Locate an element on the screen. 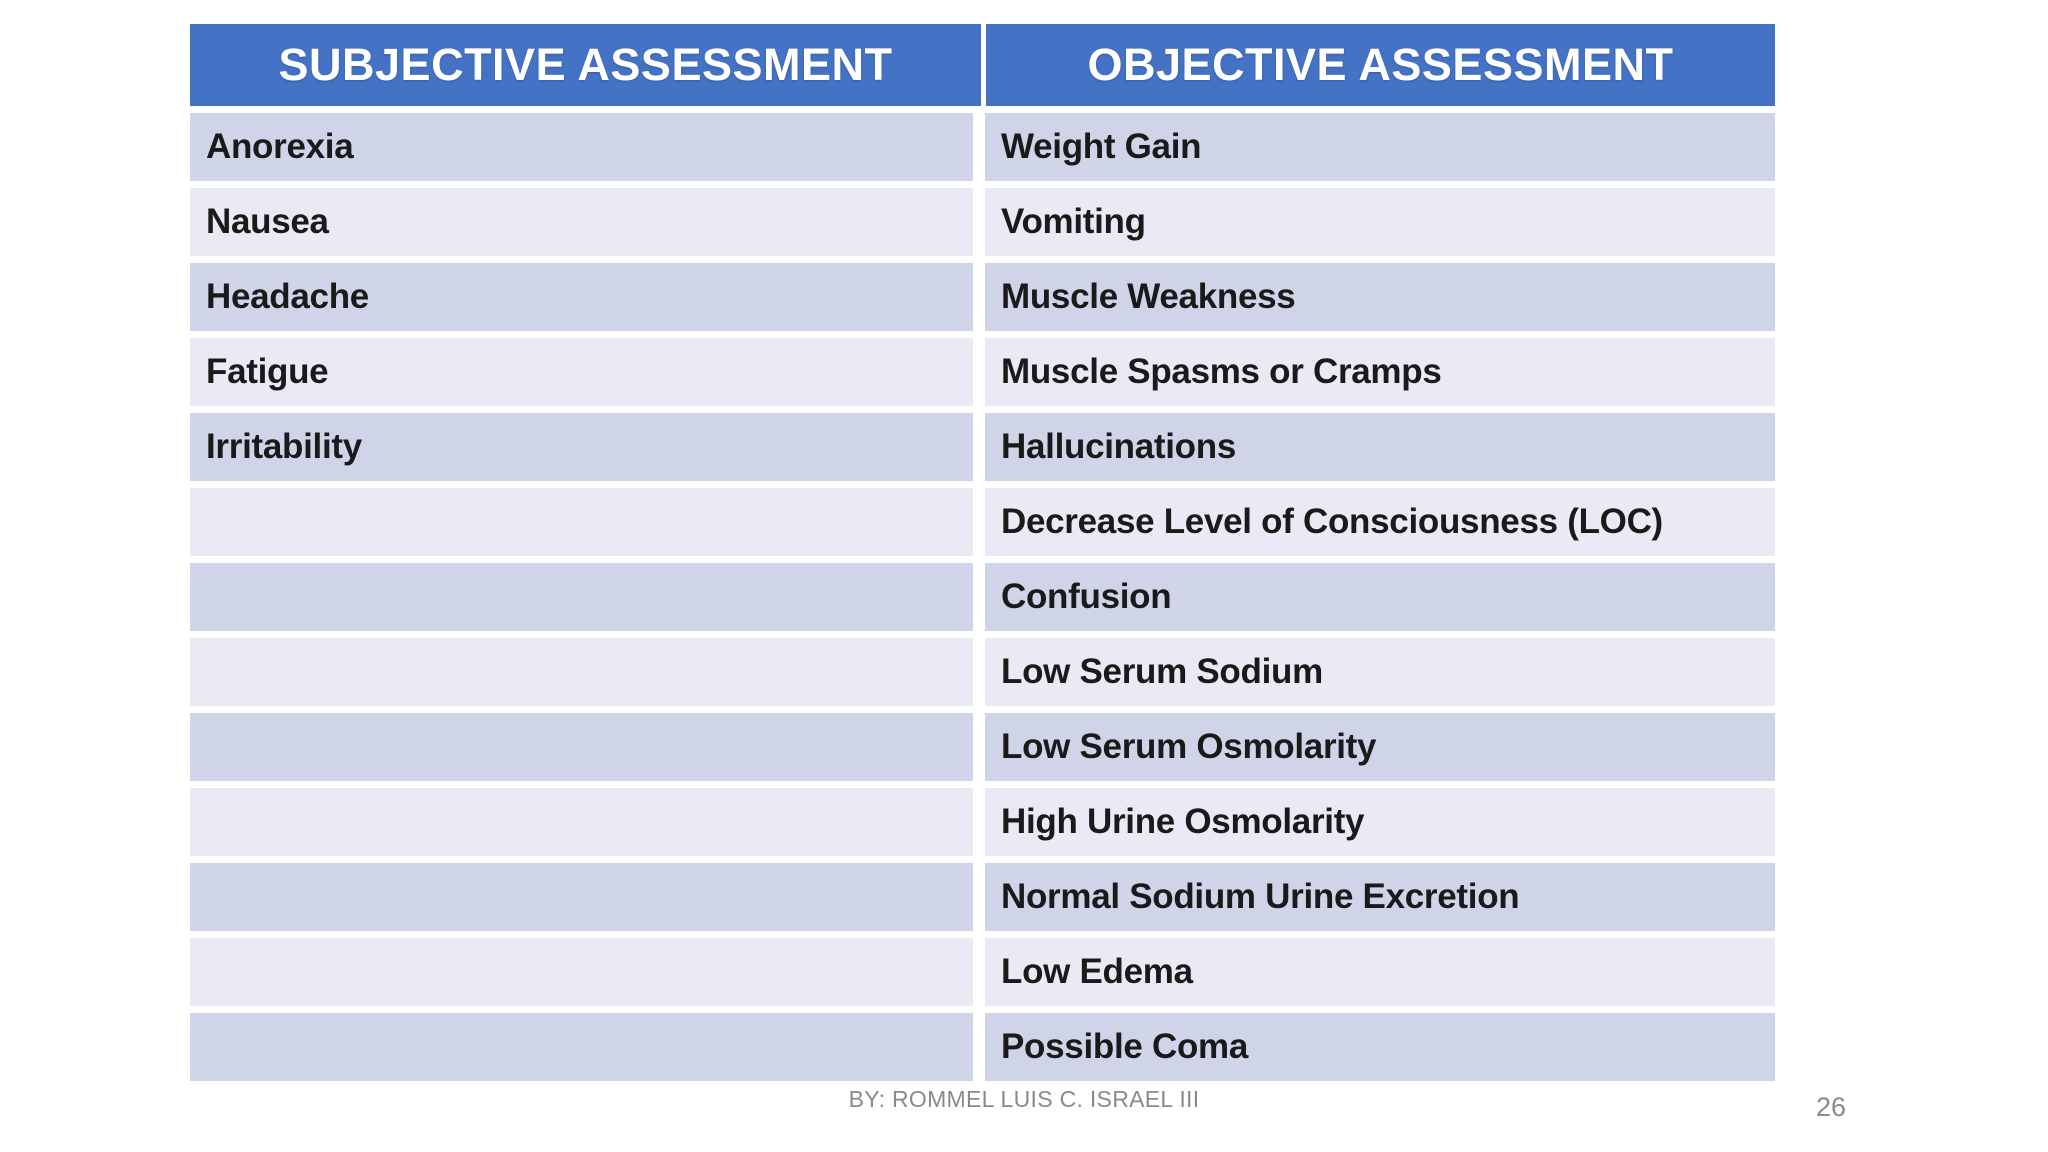 The width and height of the screenshot is (2048, 1152). table-row: Low Serum Sodium is located at coordinates (982, 672).